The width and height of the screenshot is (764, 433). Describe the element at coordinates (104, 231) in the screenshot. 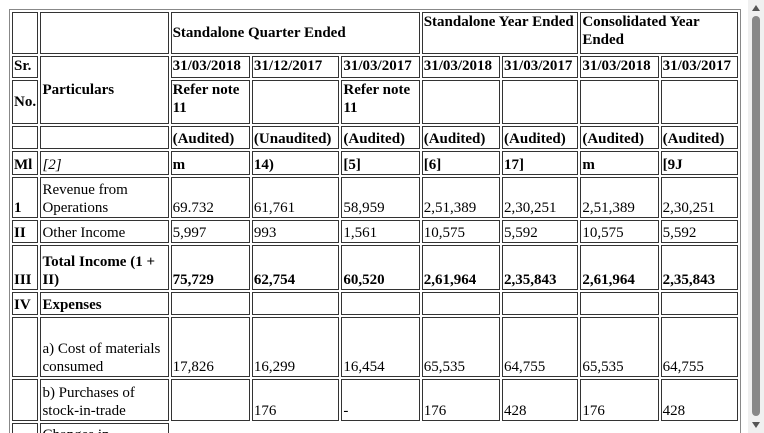

I see `particulars: Other Income` at that location.